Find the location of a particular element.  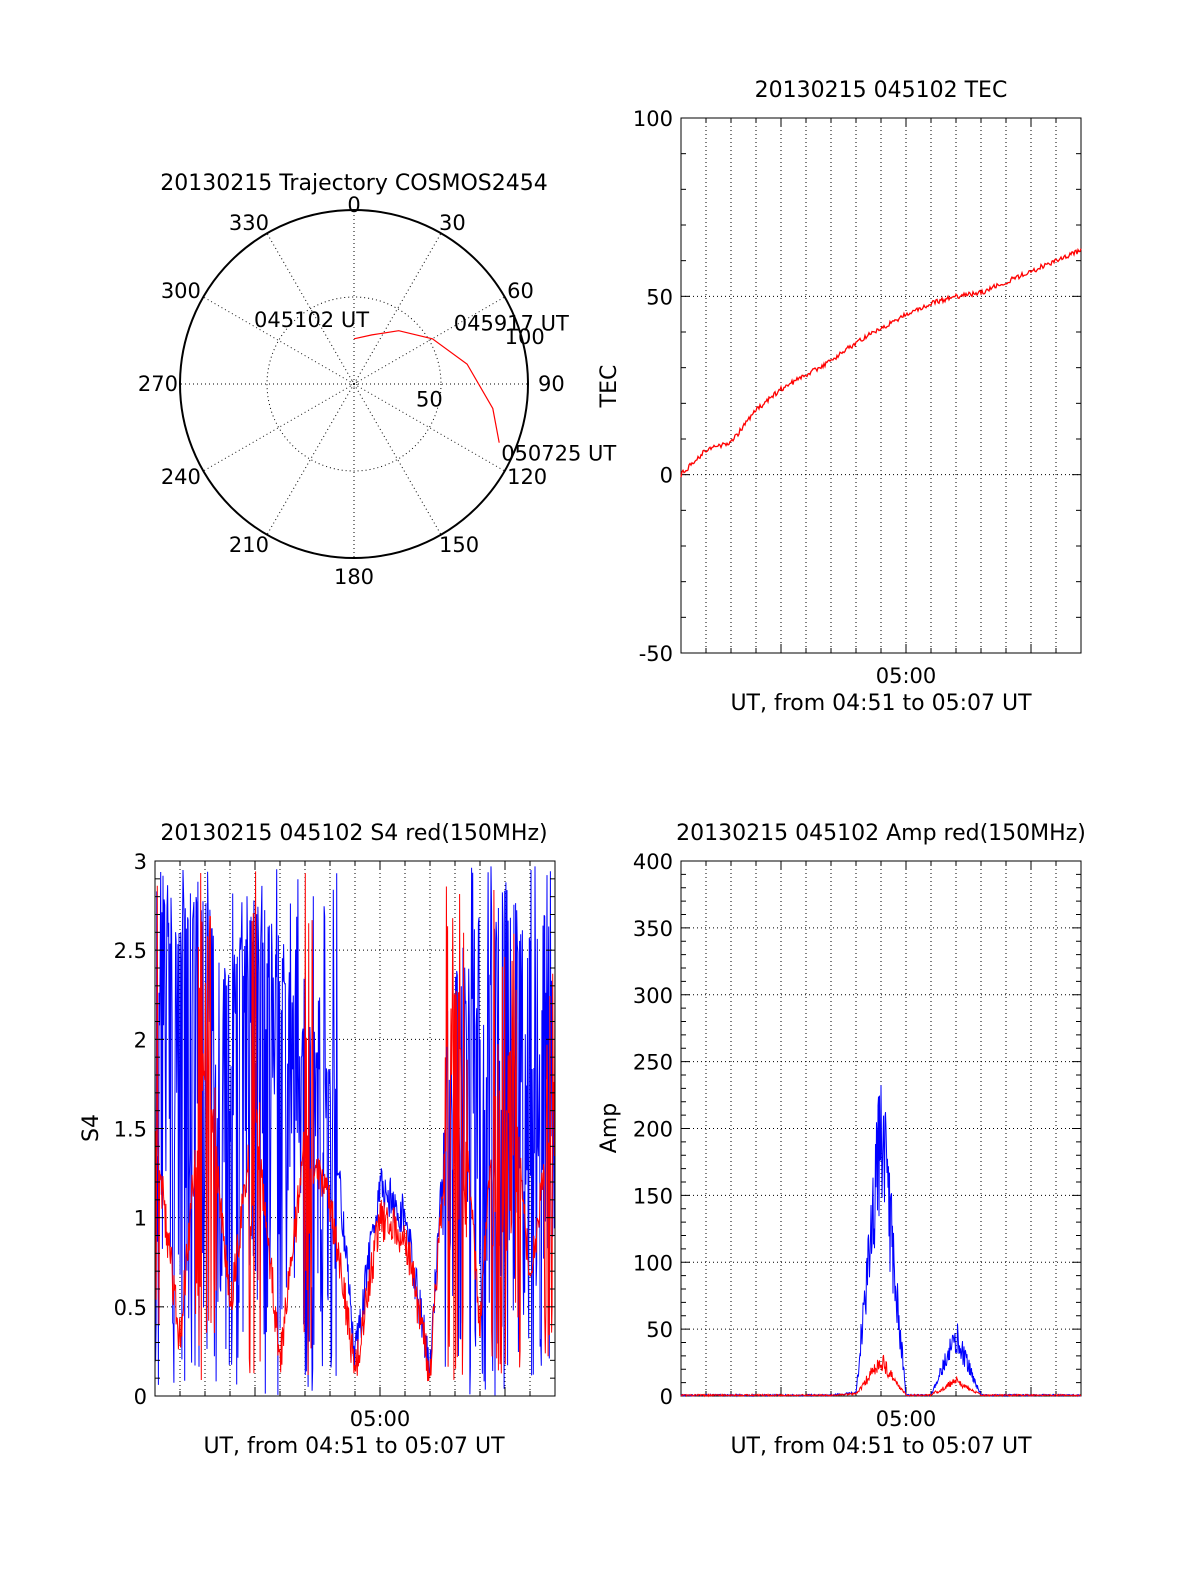

y-tick-label: 250 is located at coordinates (653, 1063).